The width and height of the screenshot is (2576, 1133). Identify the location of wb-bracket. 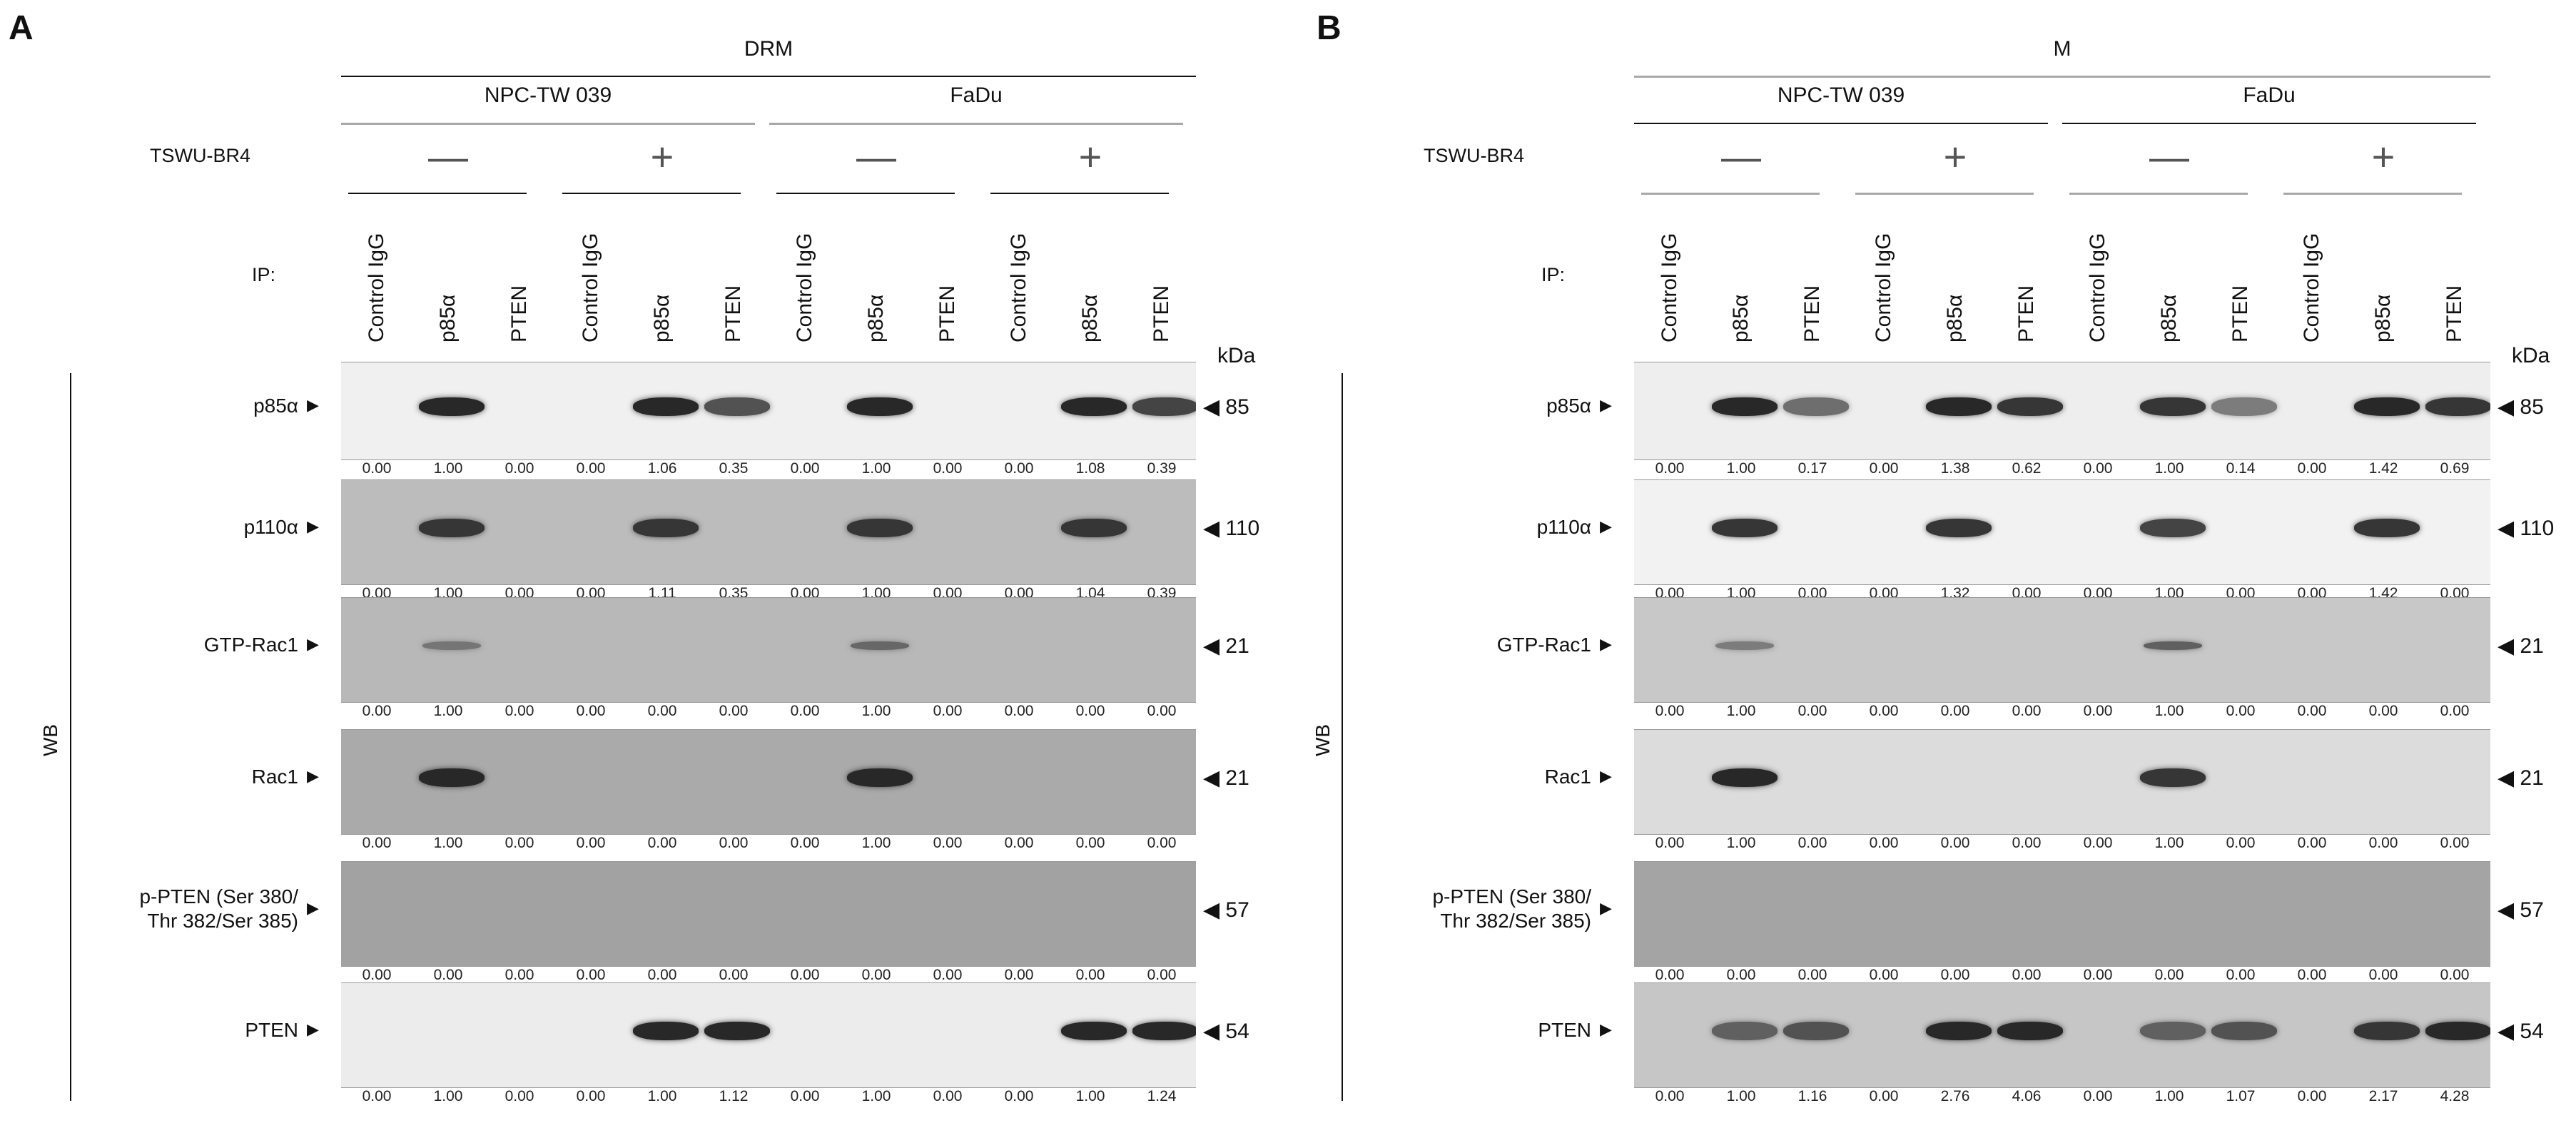
(70, 737).